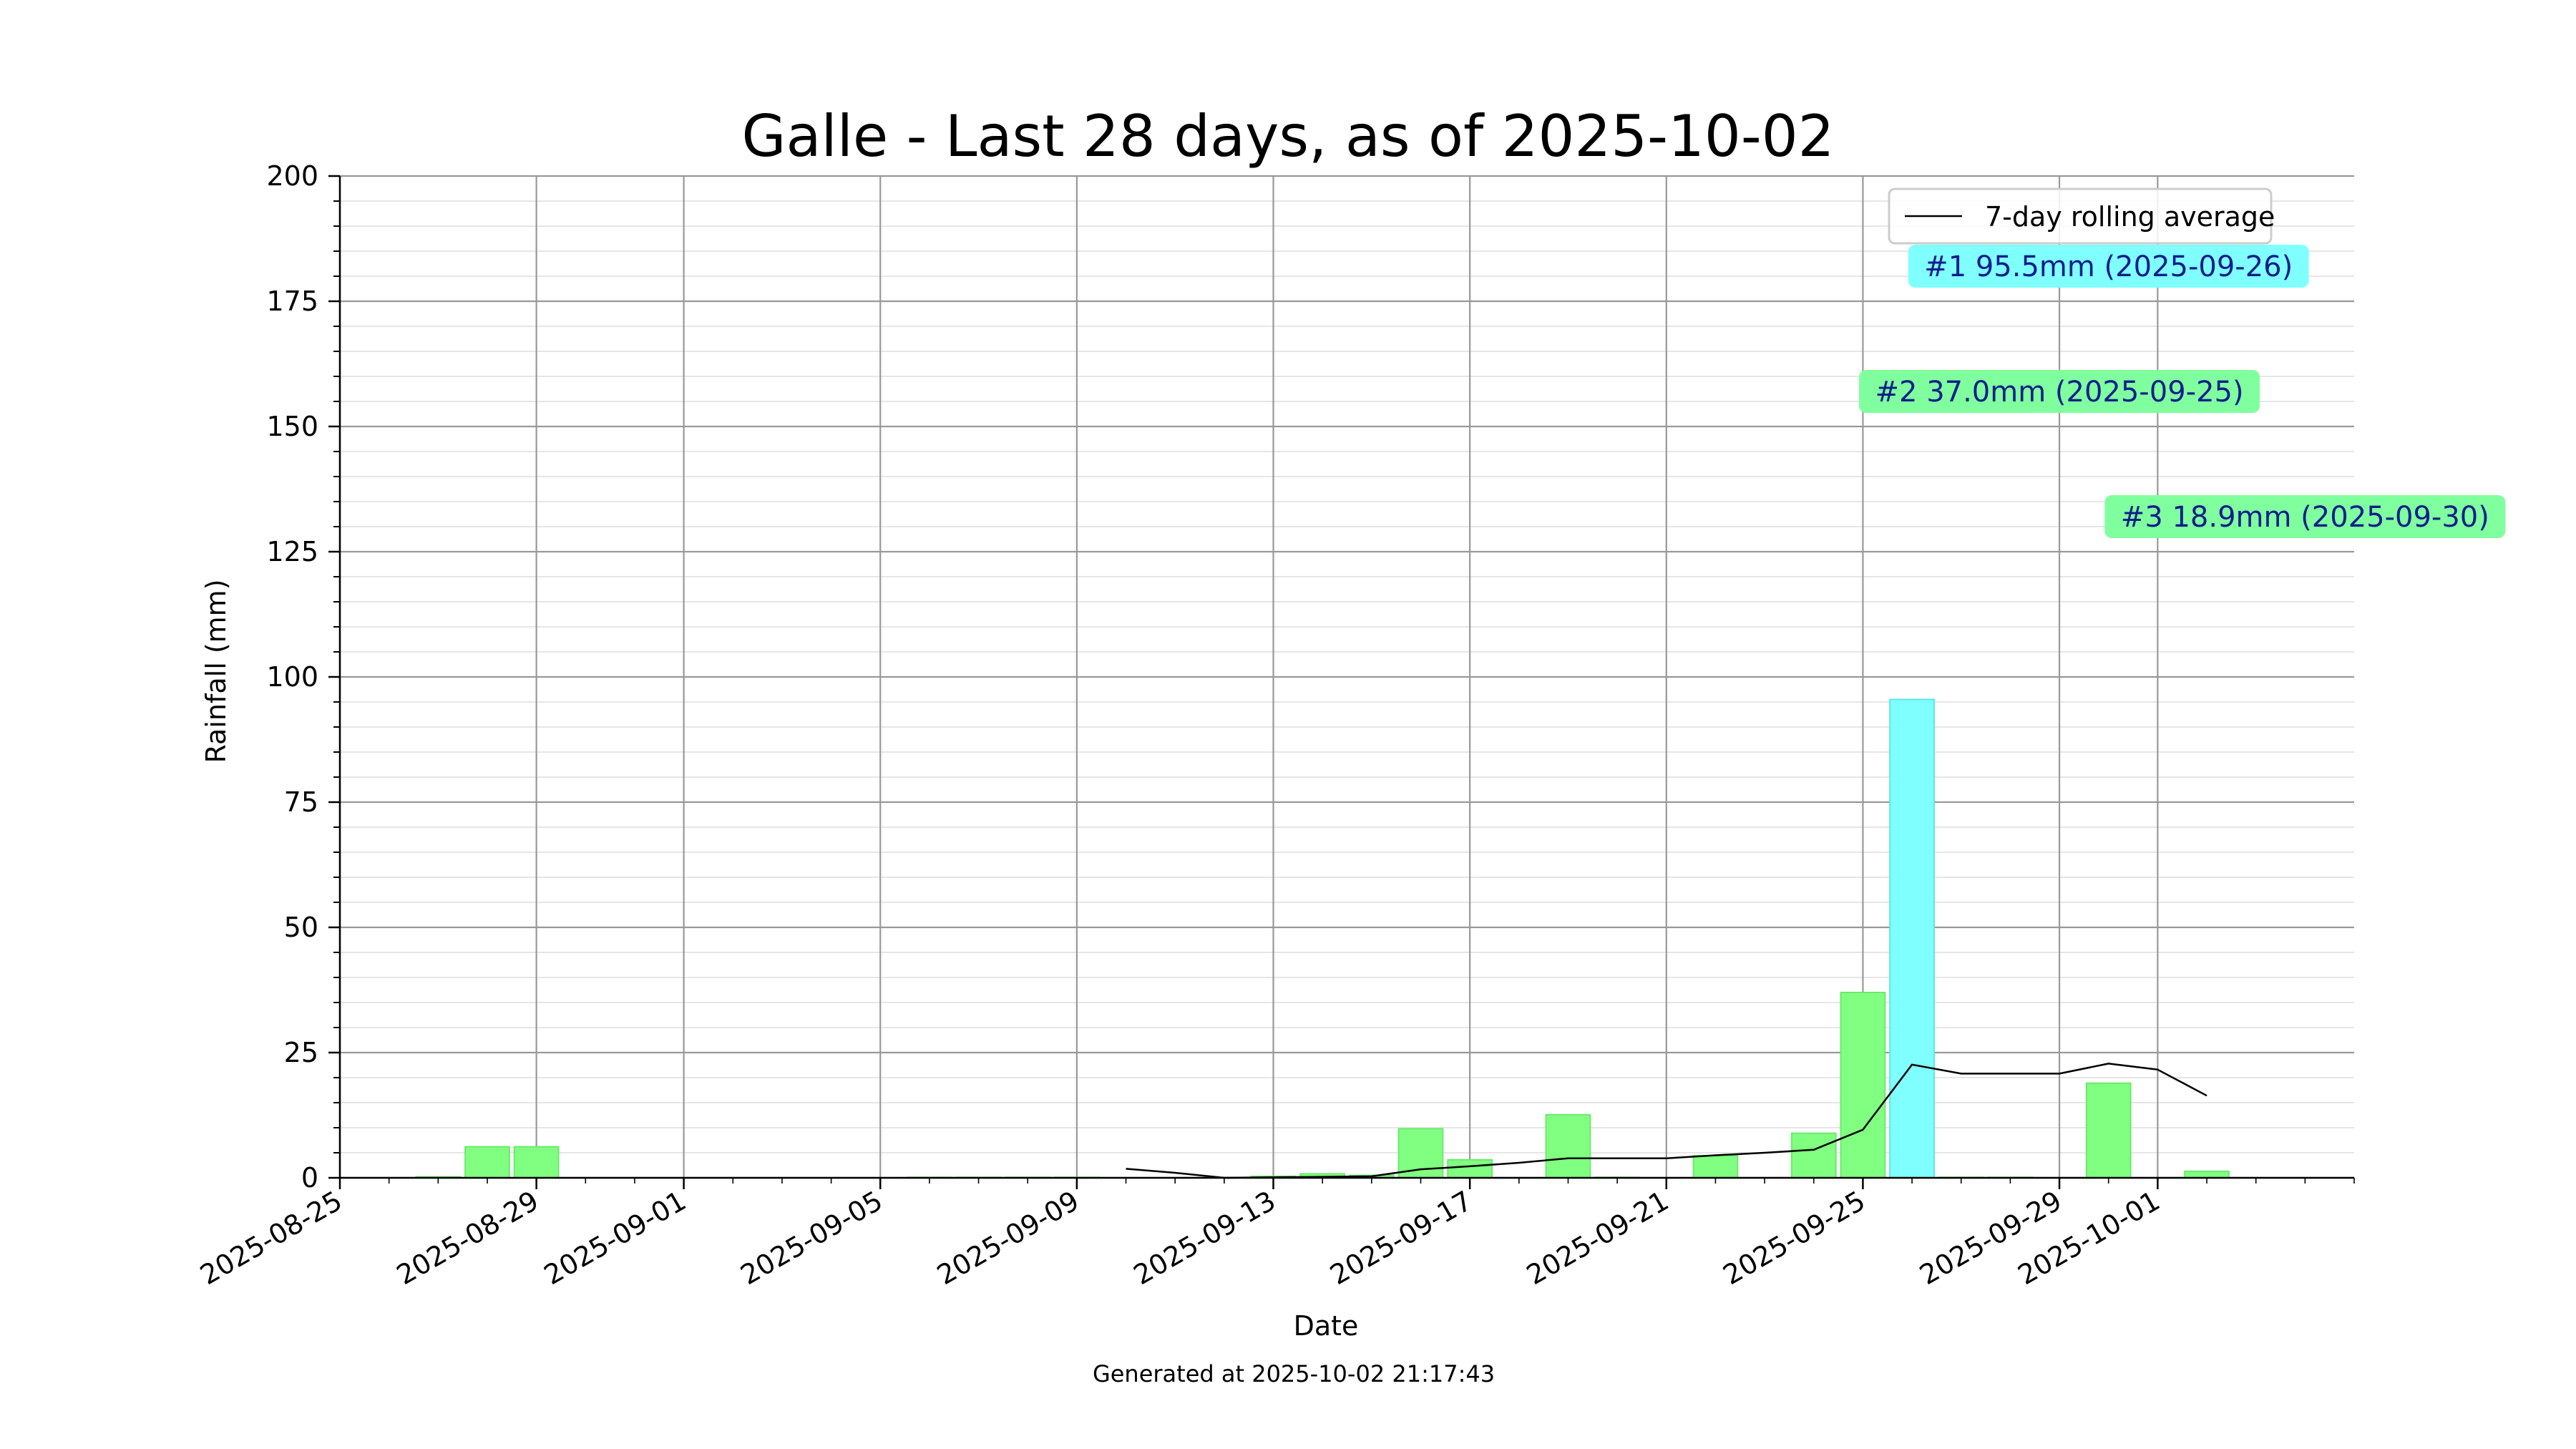 This screenshot has width=2576, height=1449. I want to click on y-tick-label: 25, so click(301, 1052).